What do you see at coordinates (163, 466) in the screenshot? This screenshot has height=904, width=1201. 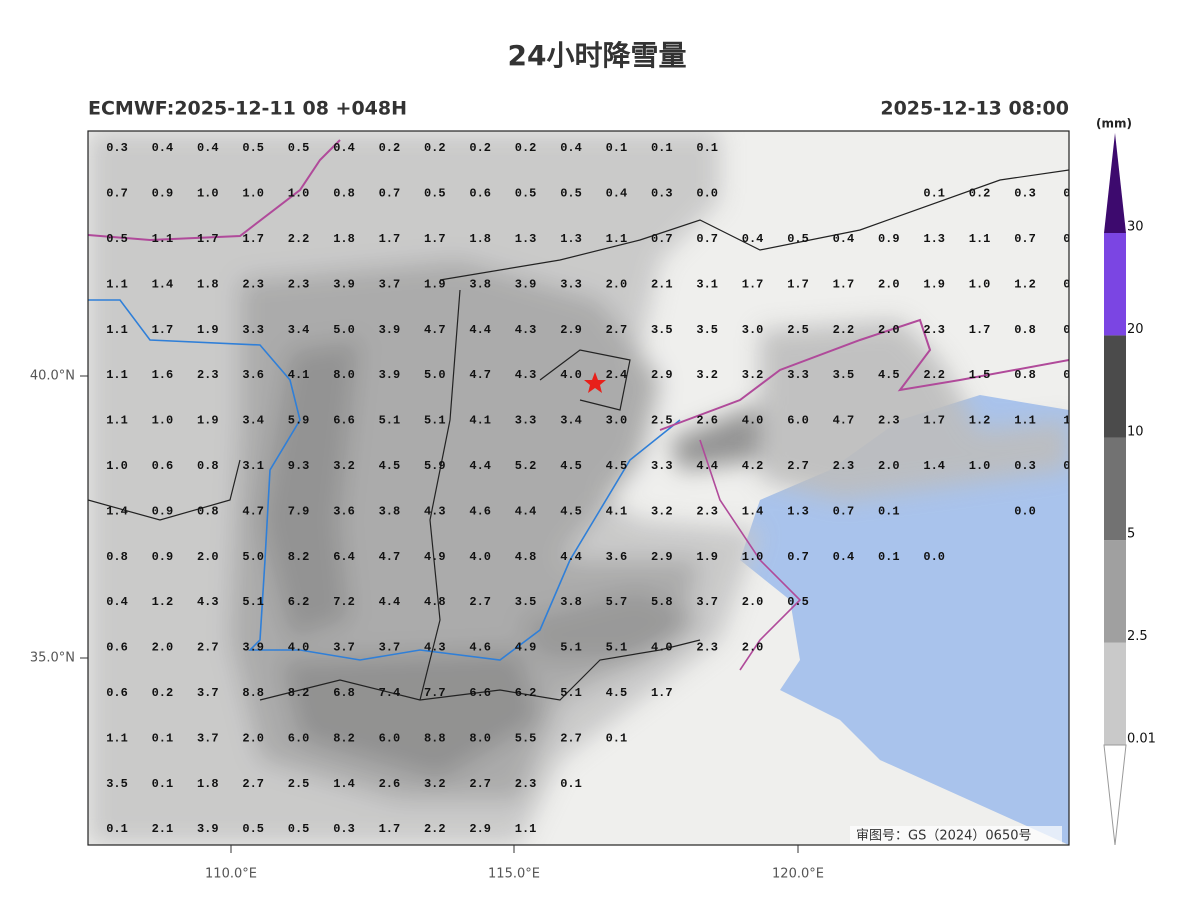 I see `grid-value: 0.6` at bounding box center [163, 466].